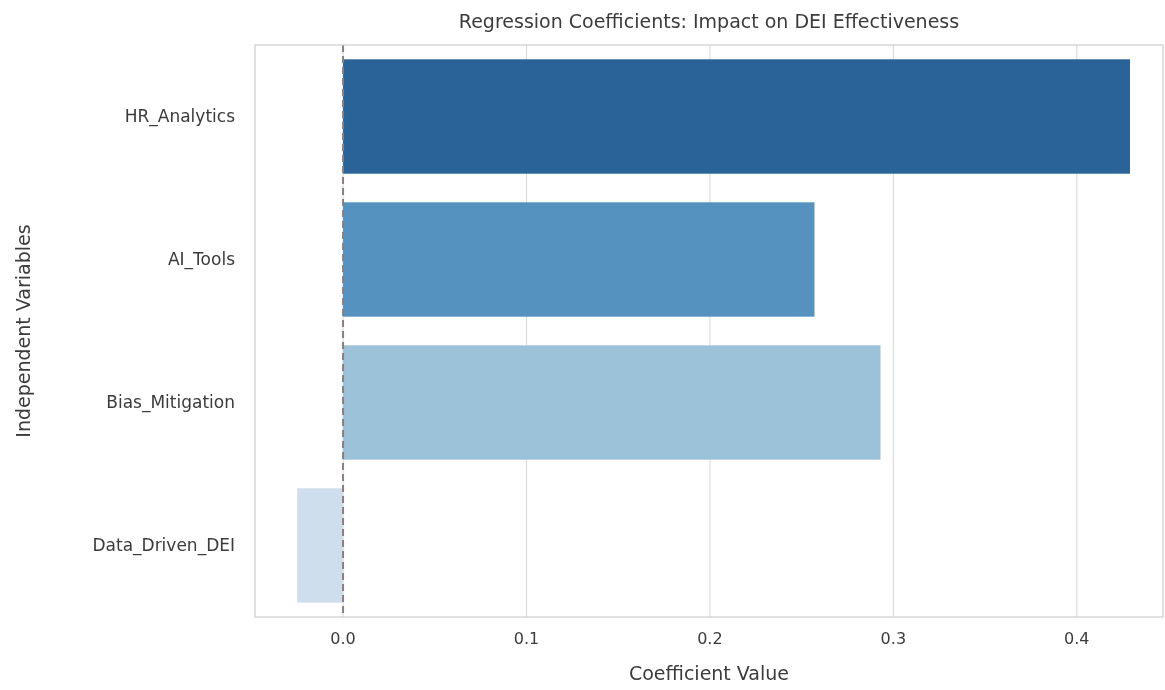 This screenshot has width=1165, height=690. What do you see at coordinates (170, 403) in the screenshot?
I see `y-tick-label: Bias_Mitigation` at bounding box center [170, 403].